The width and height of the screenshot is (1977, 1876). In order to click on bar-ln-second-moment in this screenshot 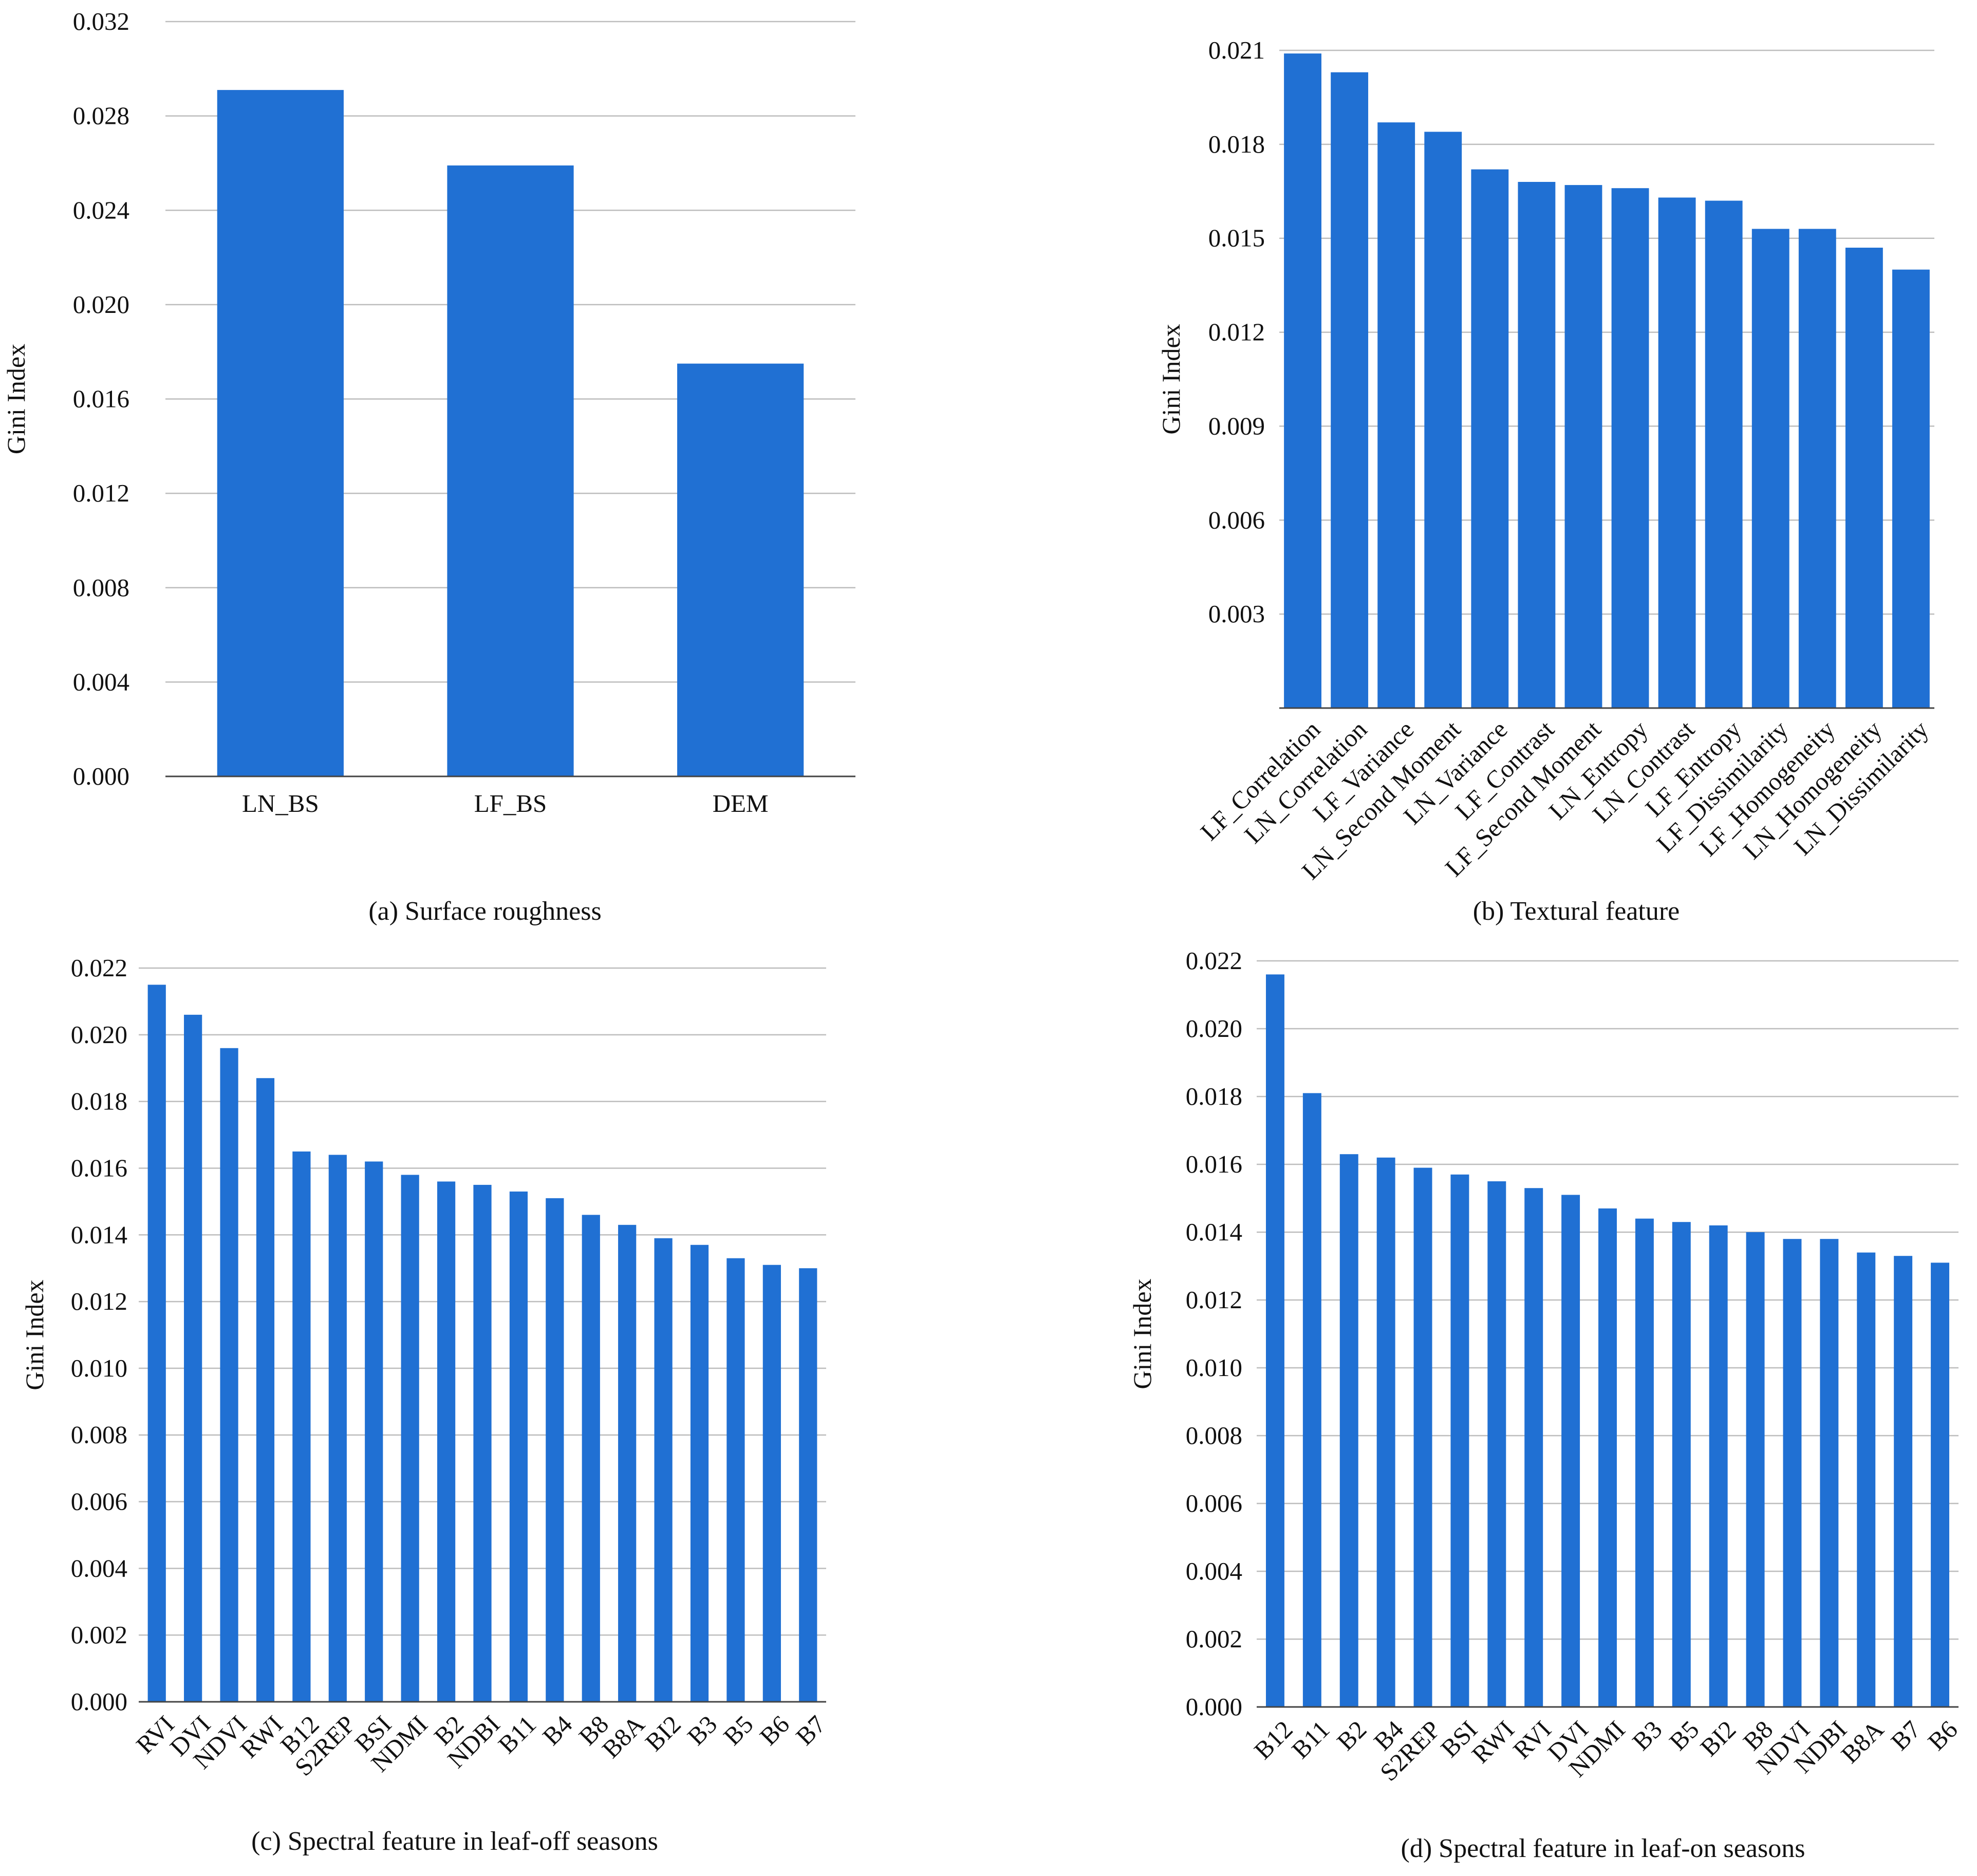, I will do `click(1443, 420)`.